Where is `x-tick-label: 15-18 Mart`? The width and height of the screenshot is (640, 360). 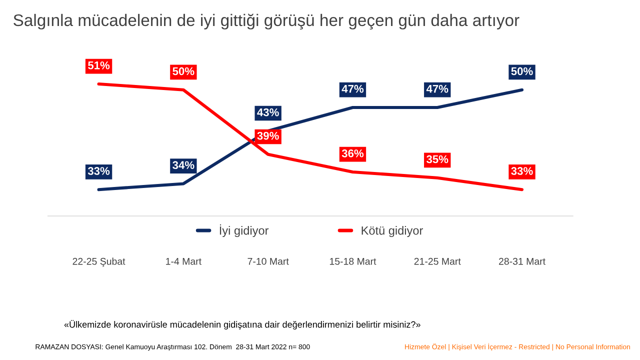
x-tick-label: 15-18 Mart is located at coordinates (353, 261).